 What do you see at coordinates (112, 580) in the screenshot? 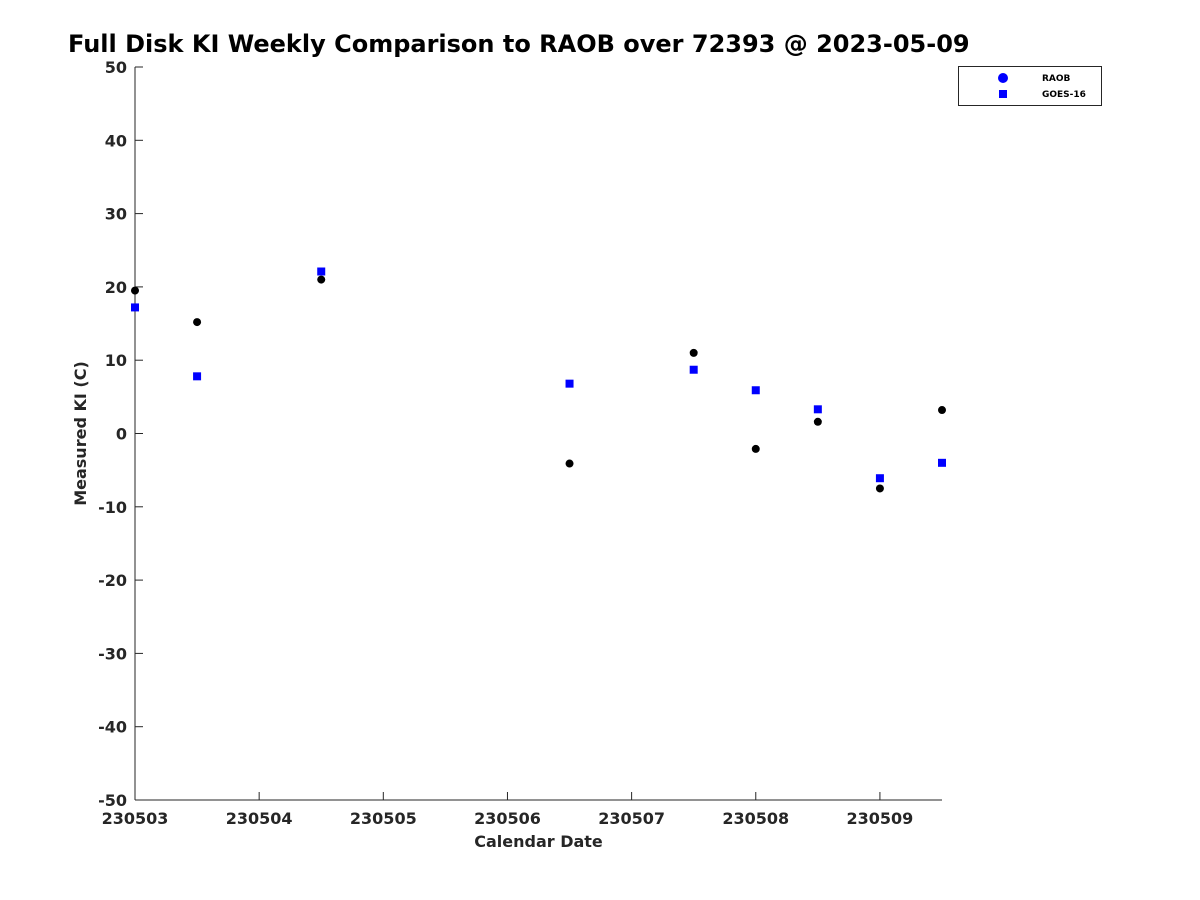
I see `y-tick-label: -20` at bounding box center [112, 580].